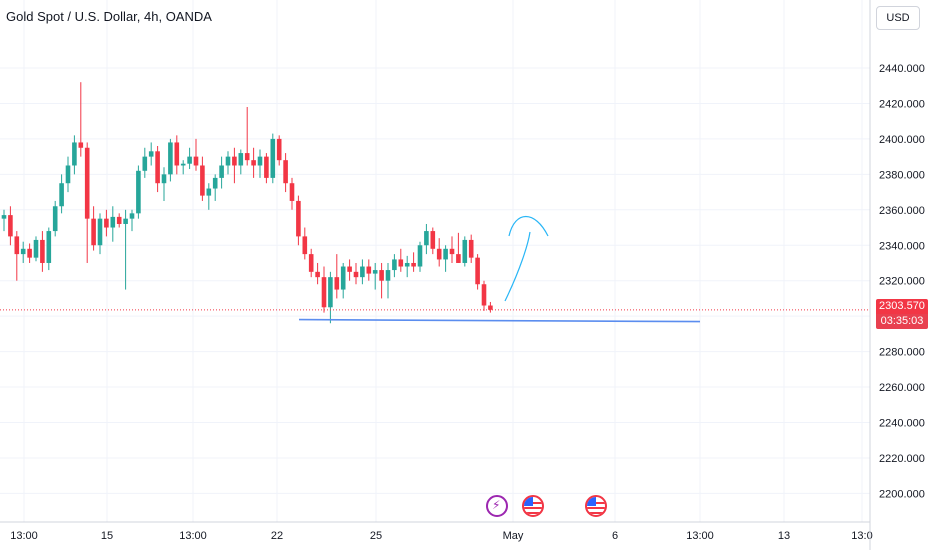 The height and width of the screenshot is (550, 932). Describe the element at coordinates (898, 18) in the screenshot. I see `currency-button: USD` at that location.